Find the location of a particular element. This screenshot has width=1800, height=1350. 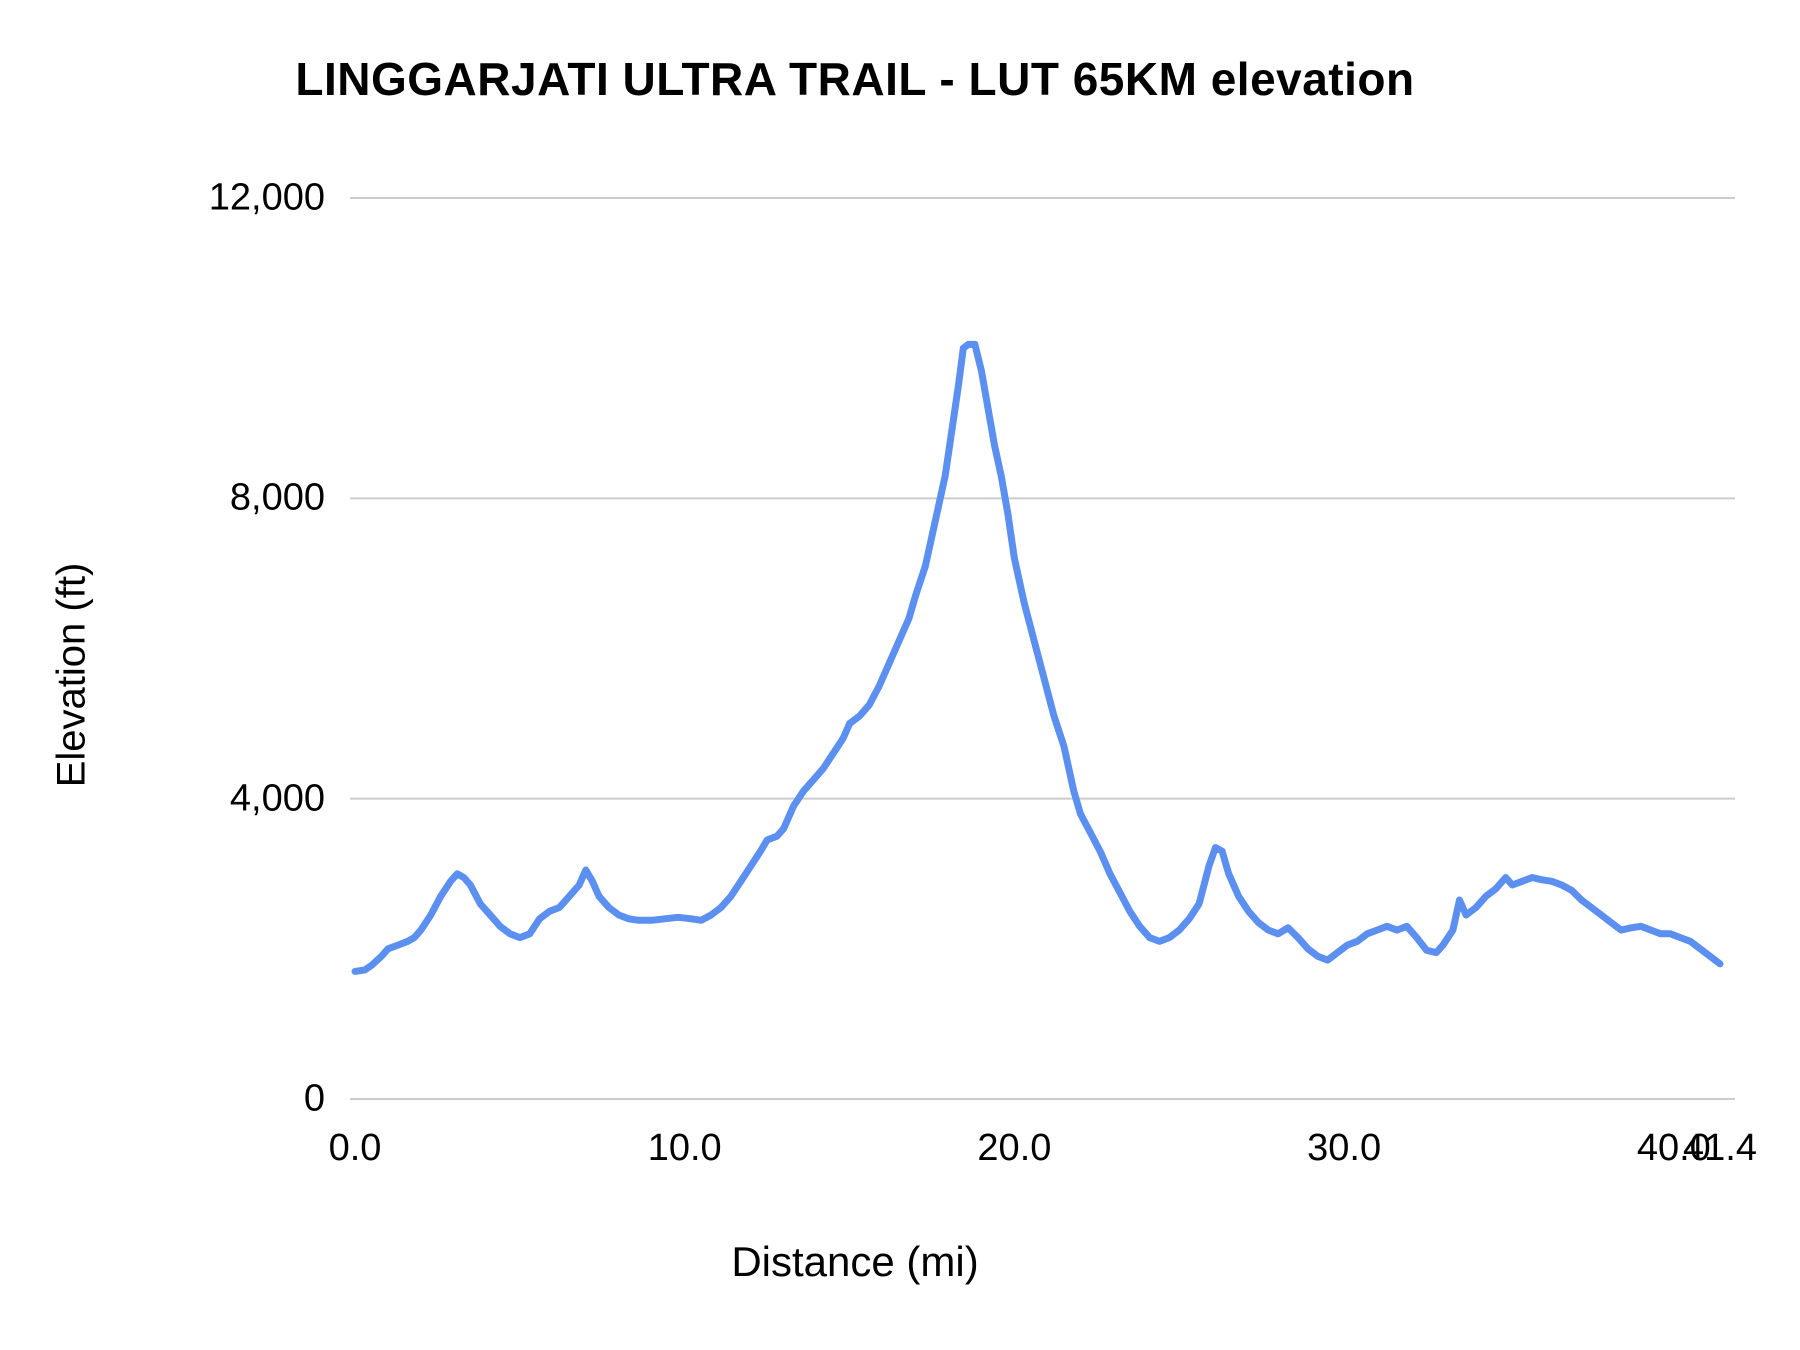

x-axis-title: Distance (mi) is located at coordinates (855, 1261).